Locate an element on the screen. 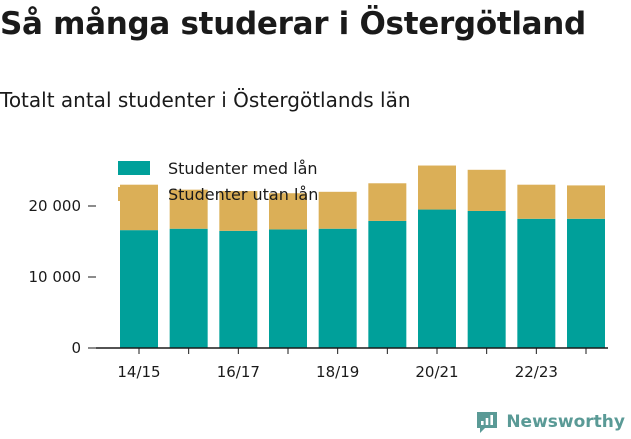  y-tick-label: 20 000 is located at coordinates (55, 206).